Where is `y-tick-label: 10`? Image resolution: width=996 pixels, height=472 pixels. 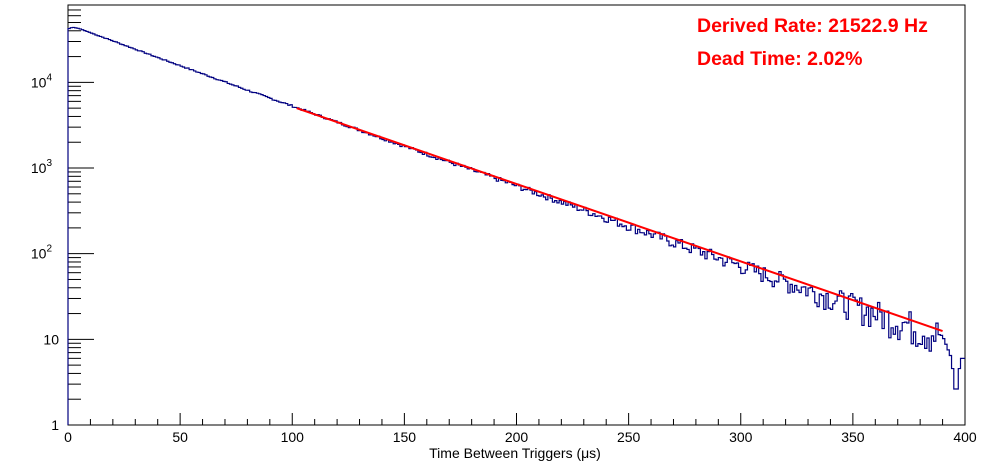
y-tick-label: 10 is located at coordinates (51, 339).